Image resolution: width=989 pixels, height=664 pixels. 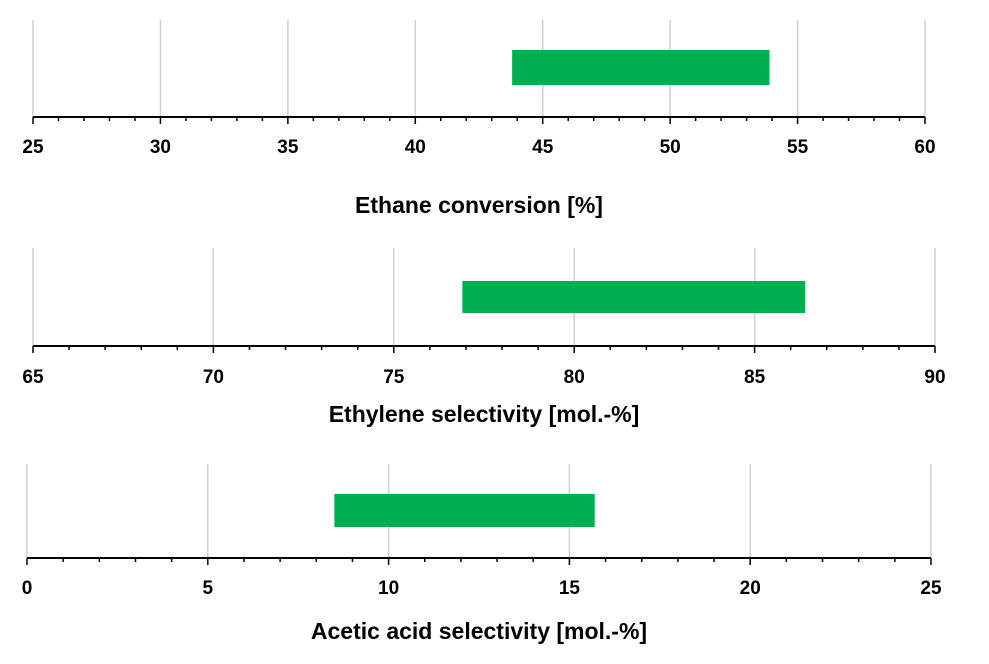 What do you see at coordinates (415, 147) in the screenshot?
I see `tick-label: 40` at bounding box center [415, 147].